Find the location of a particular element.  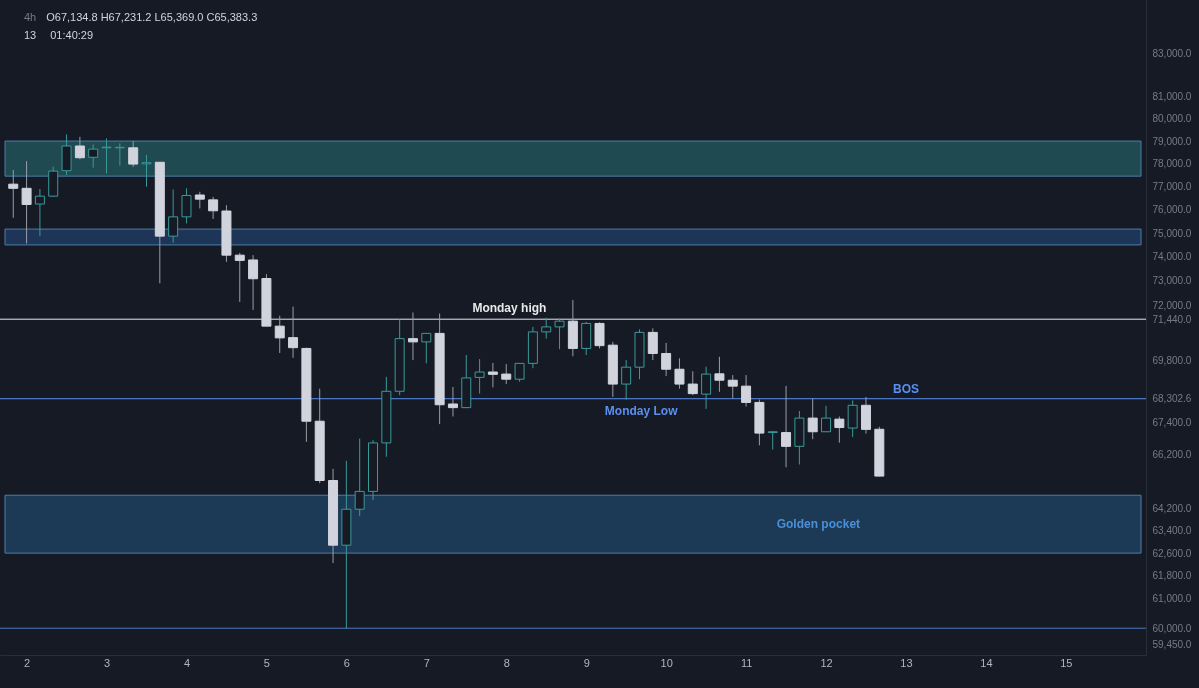

y-tick-label: 75,000.0 is located at coordinates (1172, 233).